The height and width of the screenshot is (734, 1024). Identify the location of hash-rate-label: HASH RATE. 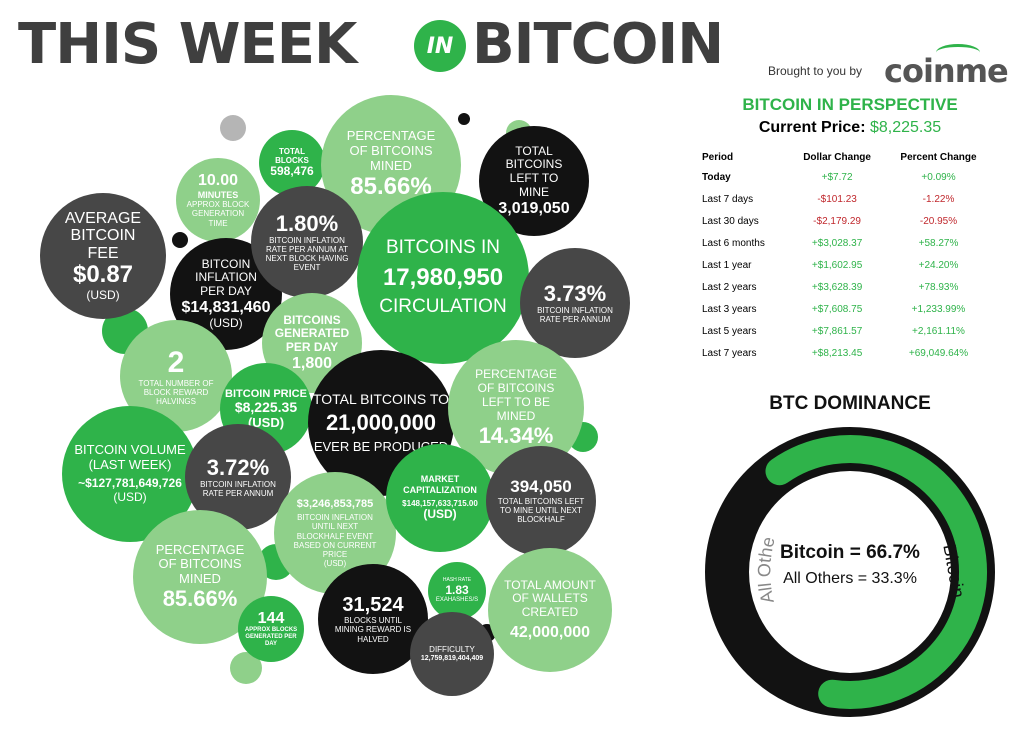
(457, 579).